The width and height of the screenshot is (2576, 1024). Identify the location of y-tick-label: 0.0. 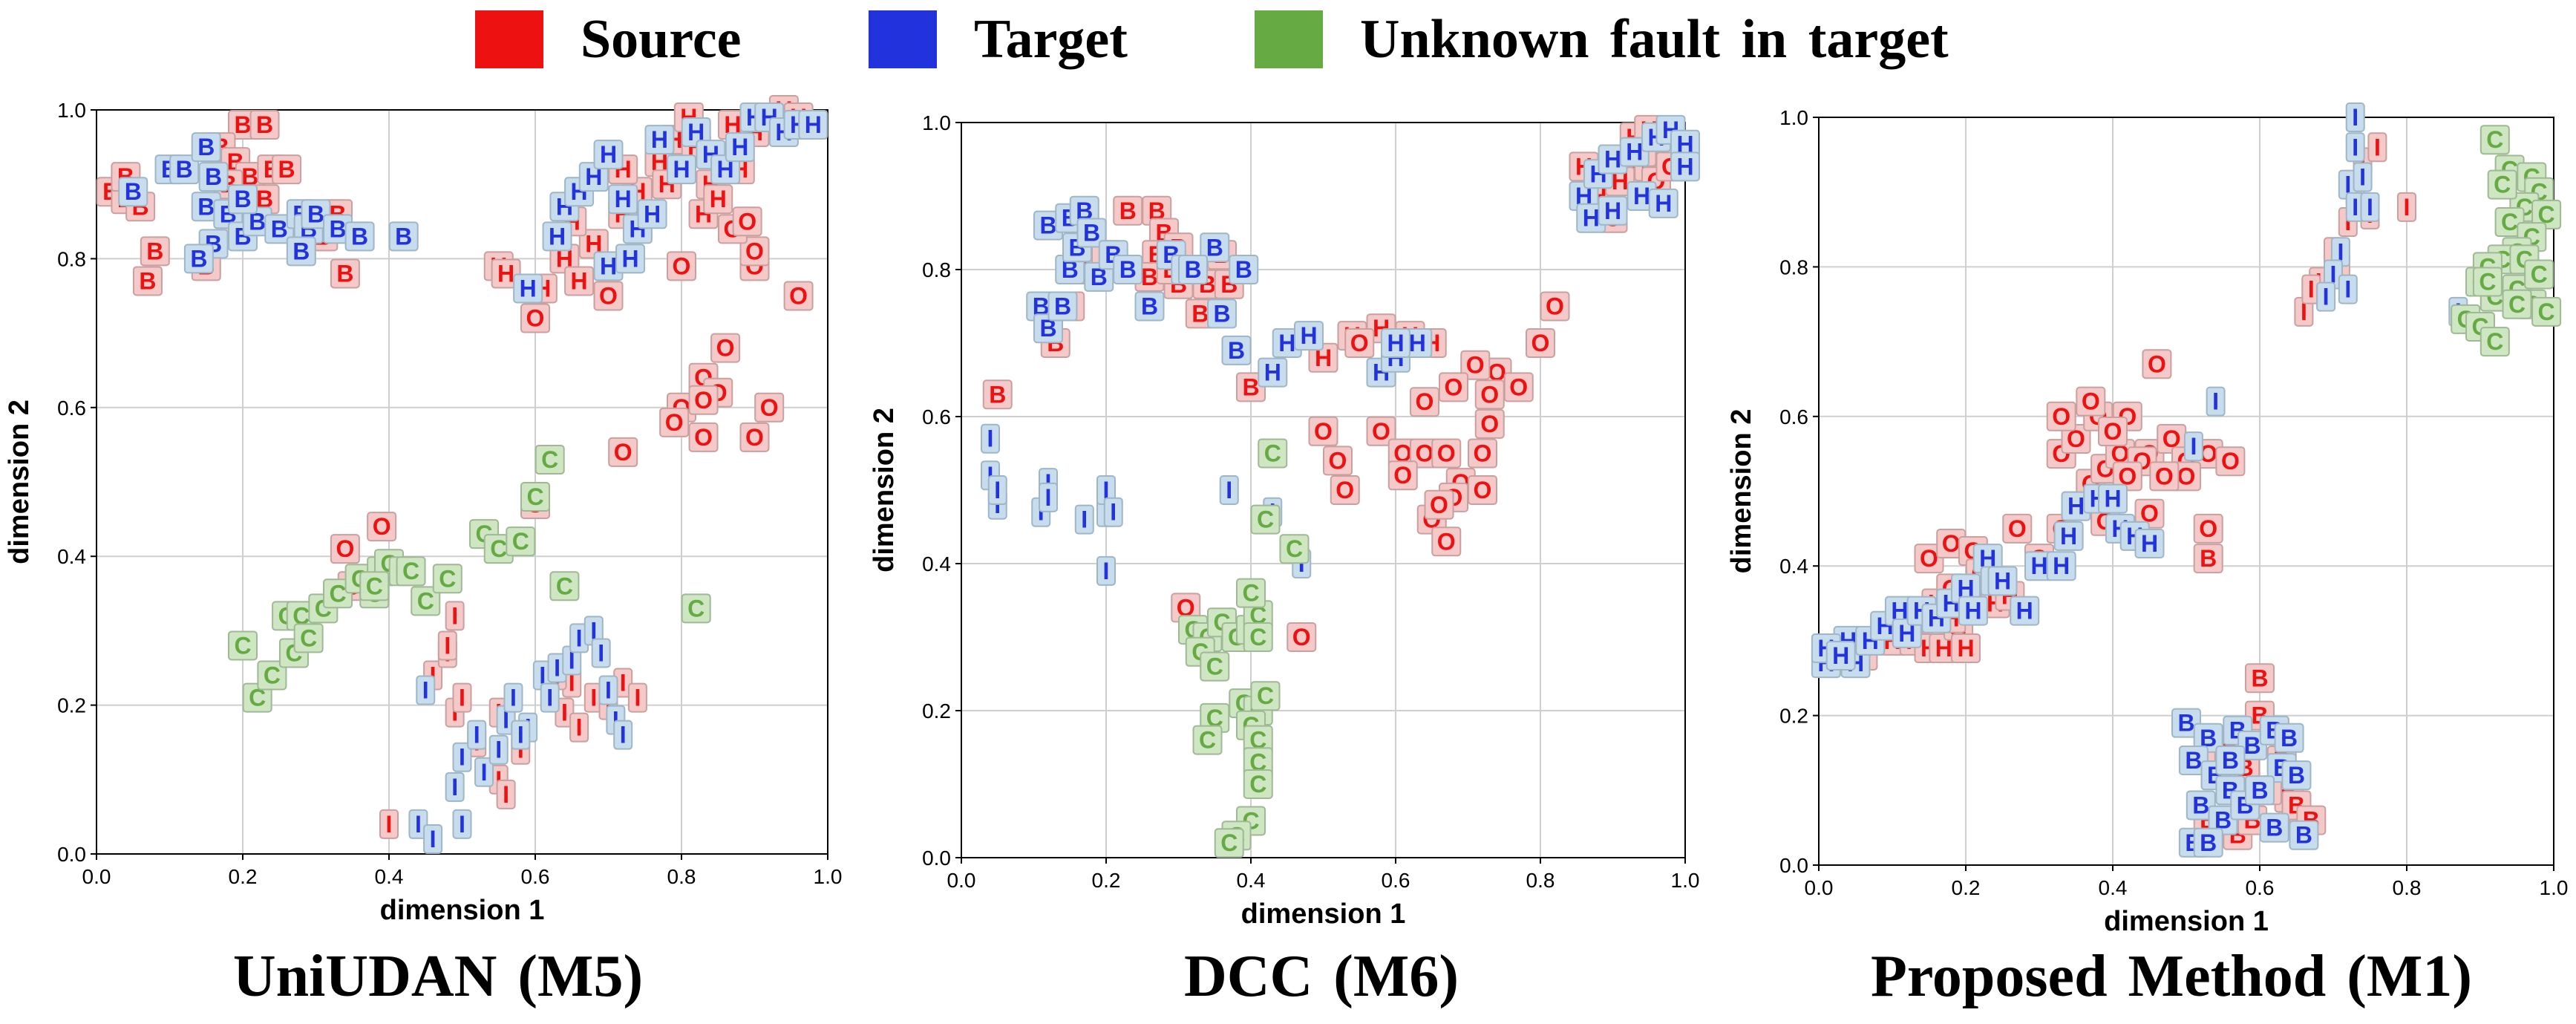
(1793, 865).